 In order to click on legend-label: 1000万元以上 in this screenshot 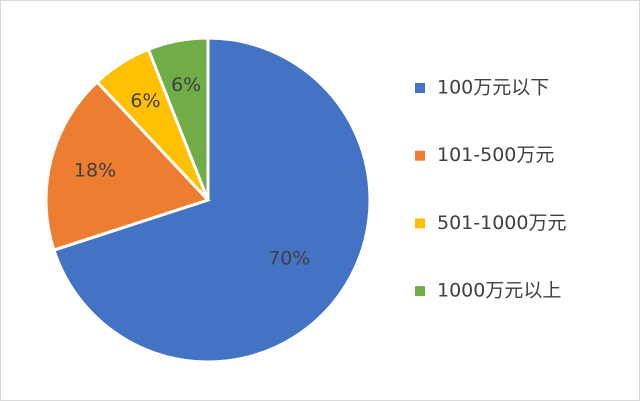, I will do `click(499, 291)`.